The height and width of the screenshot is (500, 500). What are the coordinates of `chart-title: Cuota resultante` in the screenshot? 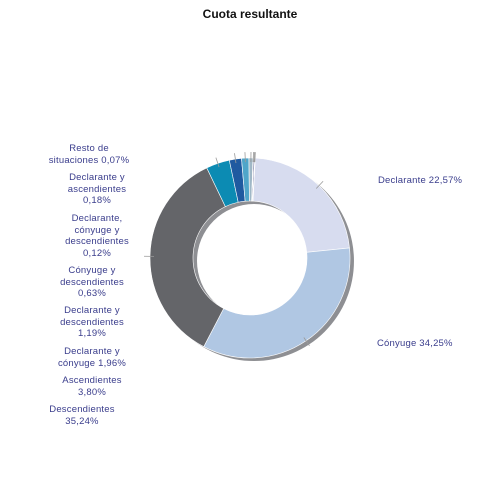 It's located at (250, 14).